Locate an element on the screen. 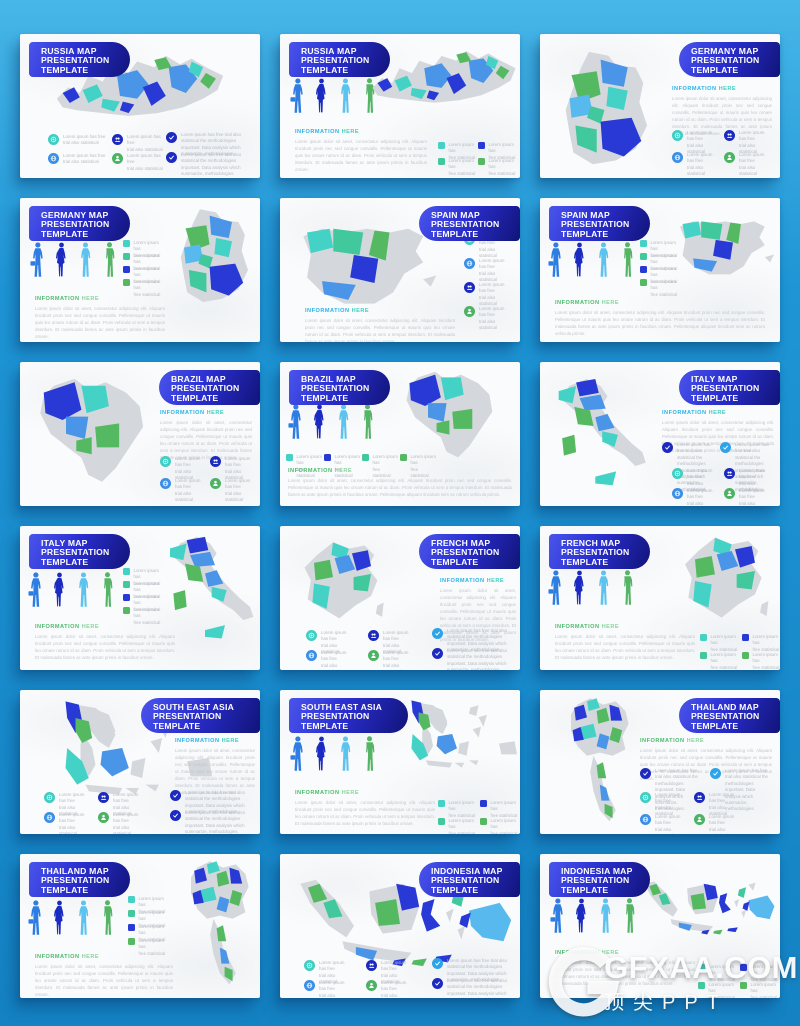 This screenshot has width=800, height=1026. person-silhouette-icon is located at coordinates (345, 96).